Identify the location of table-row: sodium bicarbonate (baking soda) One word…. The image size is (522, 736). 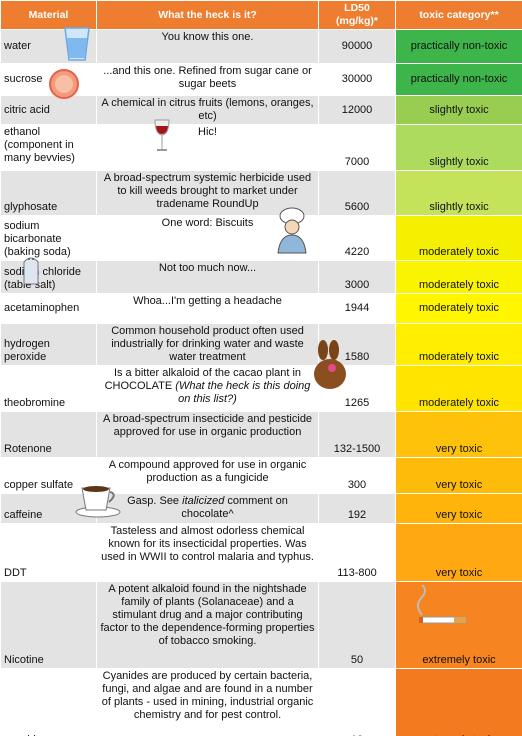
(261, 238).